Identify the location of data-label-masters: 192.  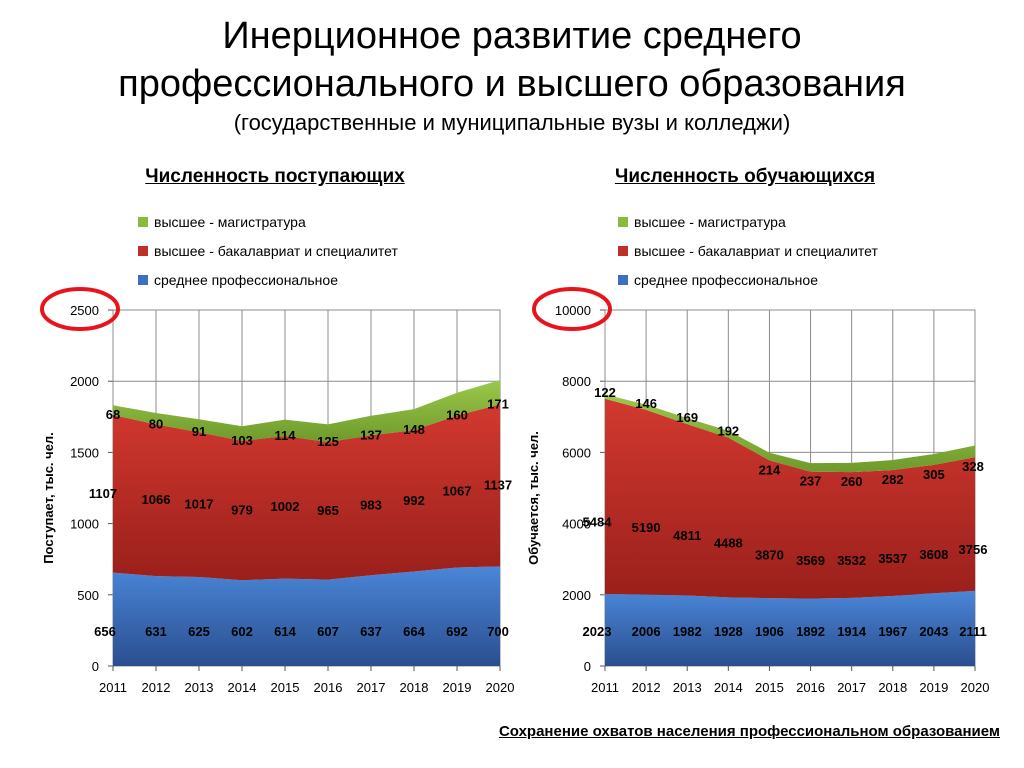
(728, 431).